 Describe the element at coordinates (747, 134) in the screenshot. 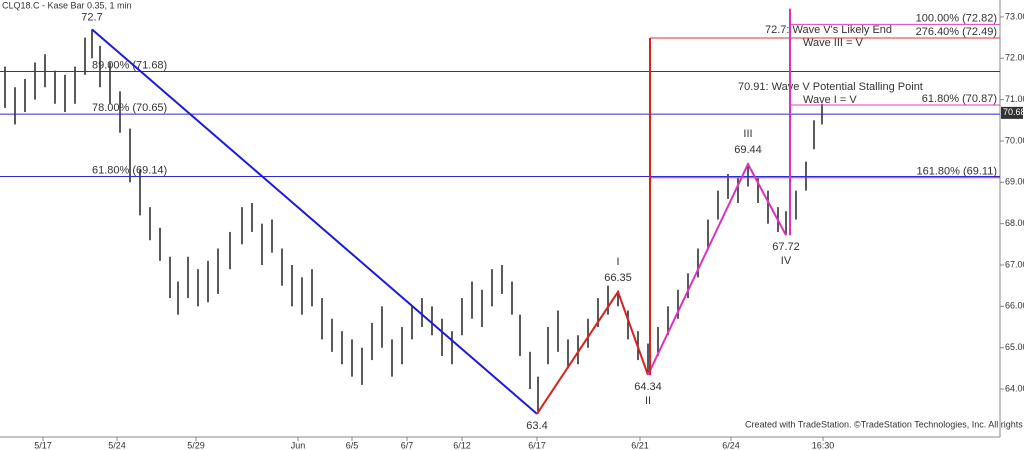

I see `wave-label: III` at that location.